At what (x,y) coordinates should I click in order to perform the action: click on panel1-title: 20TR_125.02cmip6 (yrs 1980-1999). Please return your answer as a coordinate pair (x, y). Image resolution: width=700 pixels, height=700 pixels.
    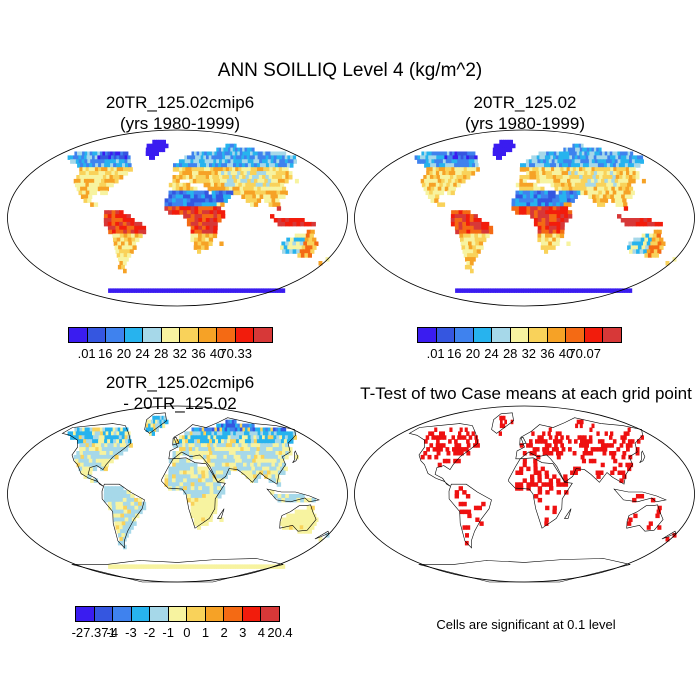
    Looking at the image, I should click on (180, 113).